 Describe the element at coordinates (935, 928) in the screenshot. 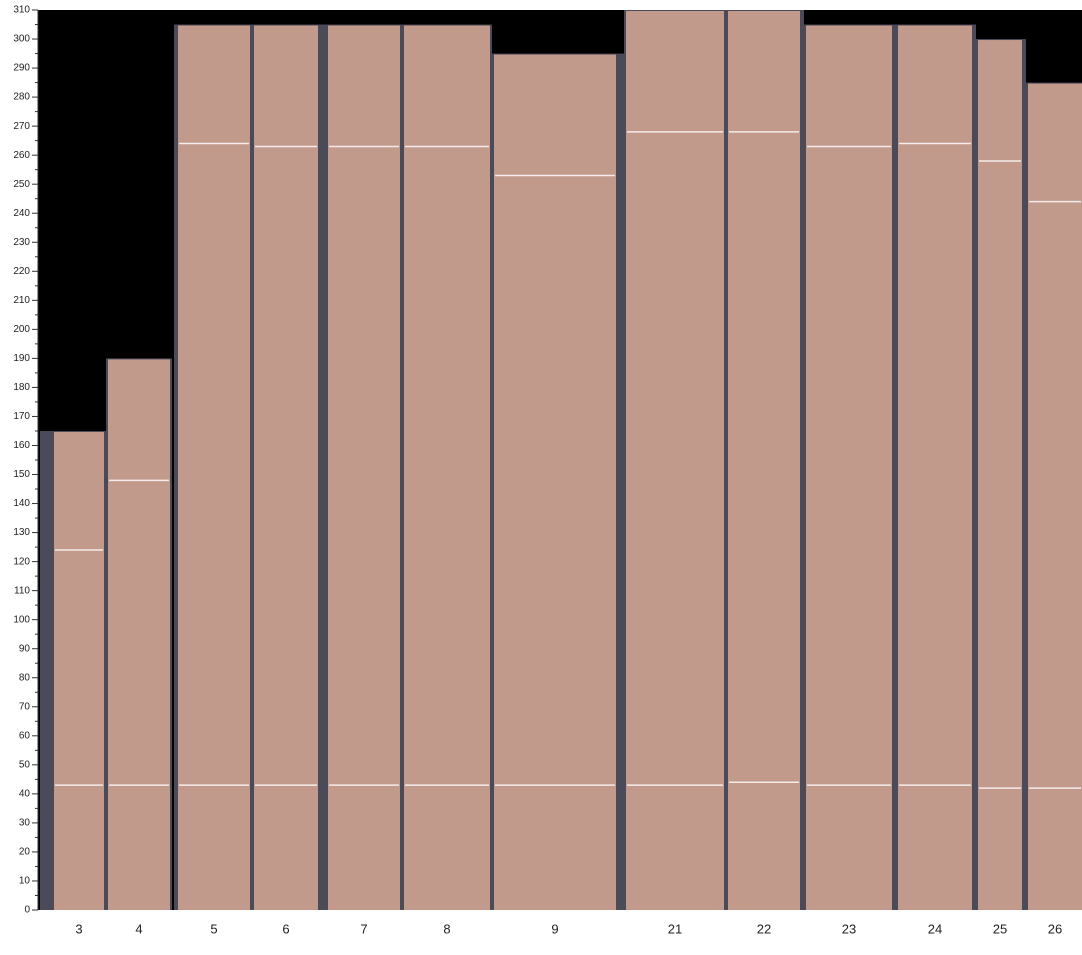

I see `x-tick-label: 24` at that location.